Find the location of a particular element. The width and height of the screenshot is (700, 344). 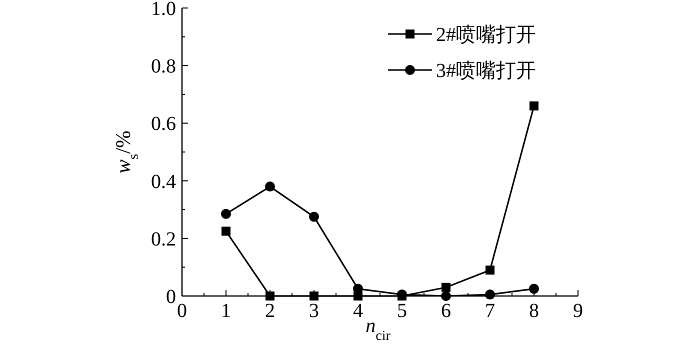

y-tick-label: 0.4 is located at coordinates (163, 181).